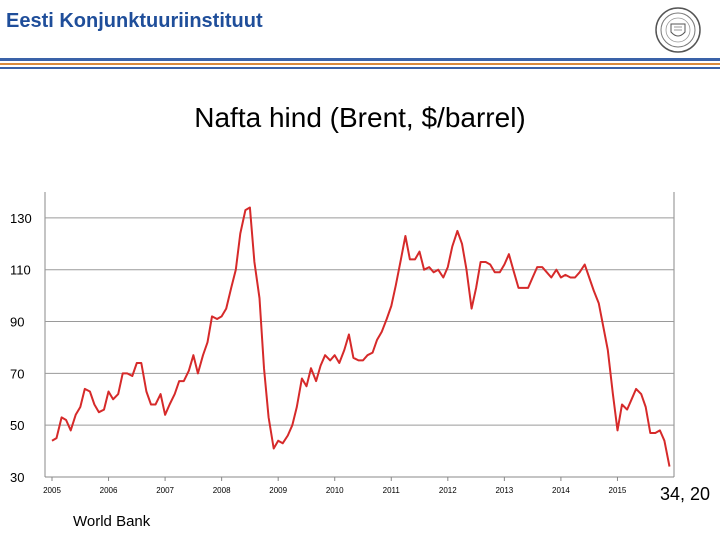  What do you see at coordinates (17, 373) in the screenshot?
I see `y-tick-label: 70` at bounding box center [17, 373].